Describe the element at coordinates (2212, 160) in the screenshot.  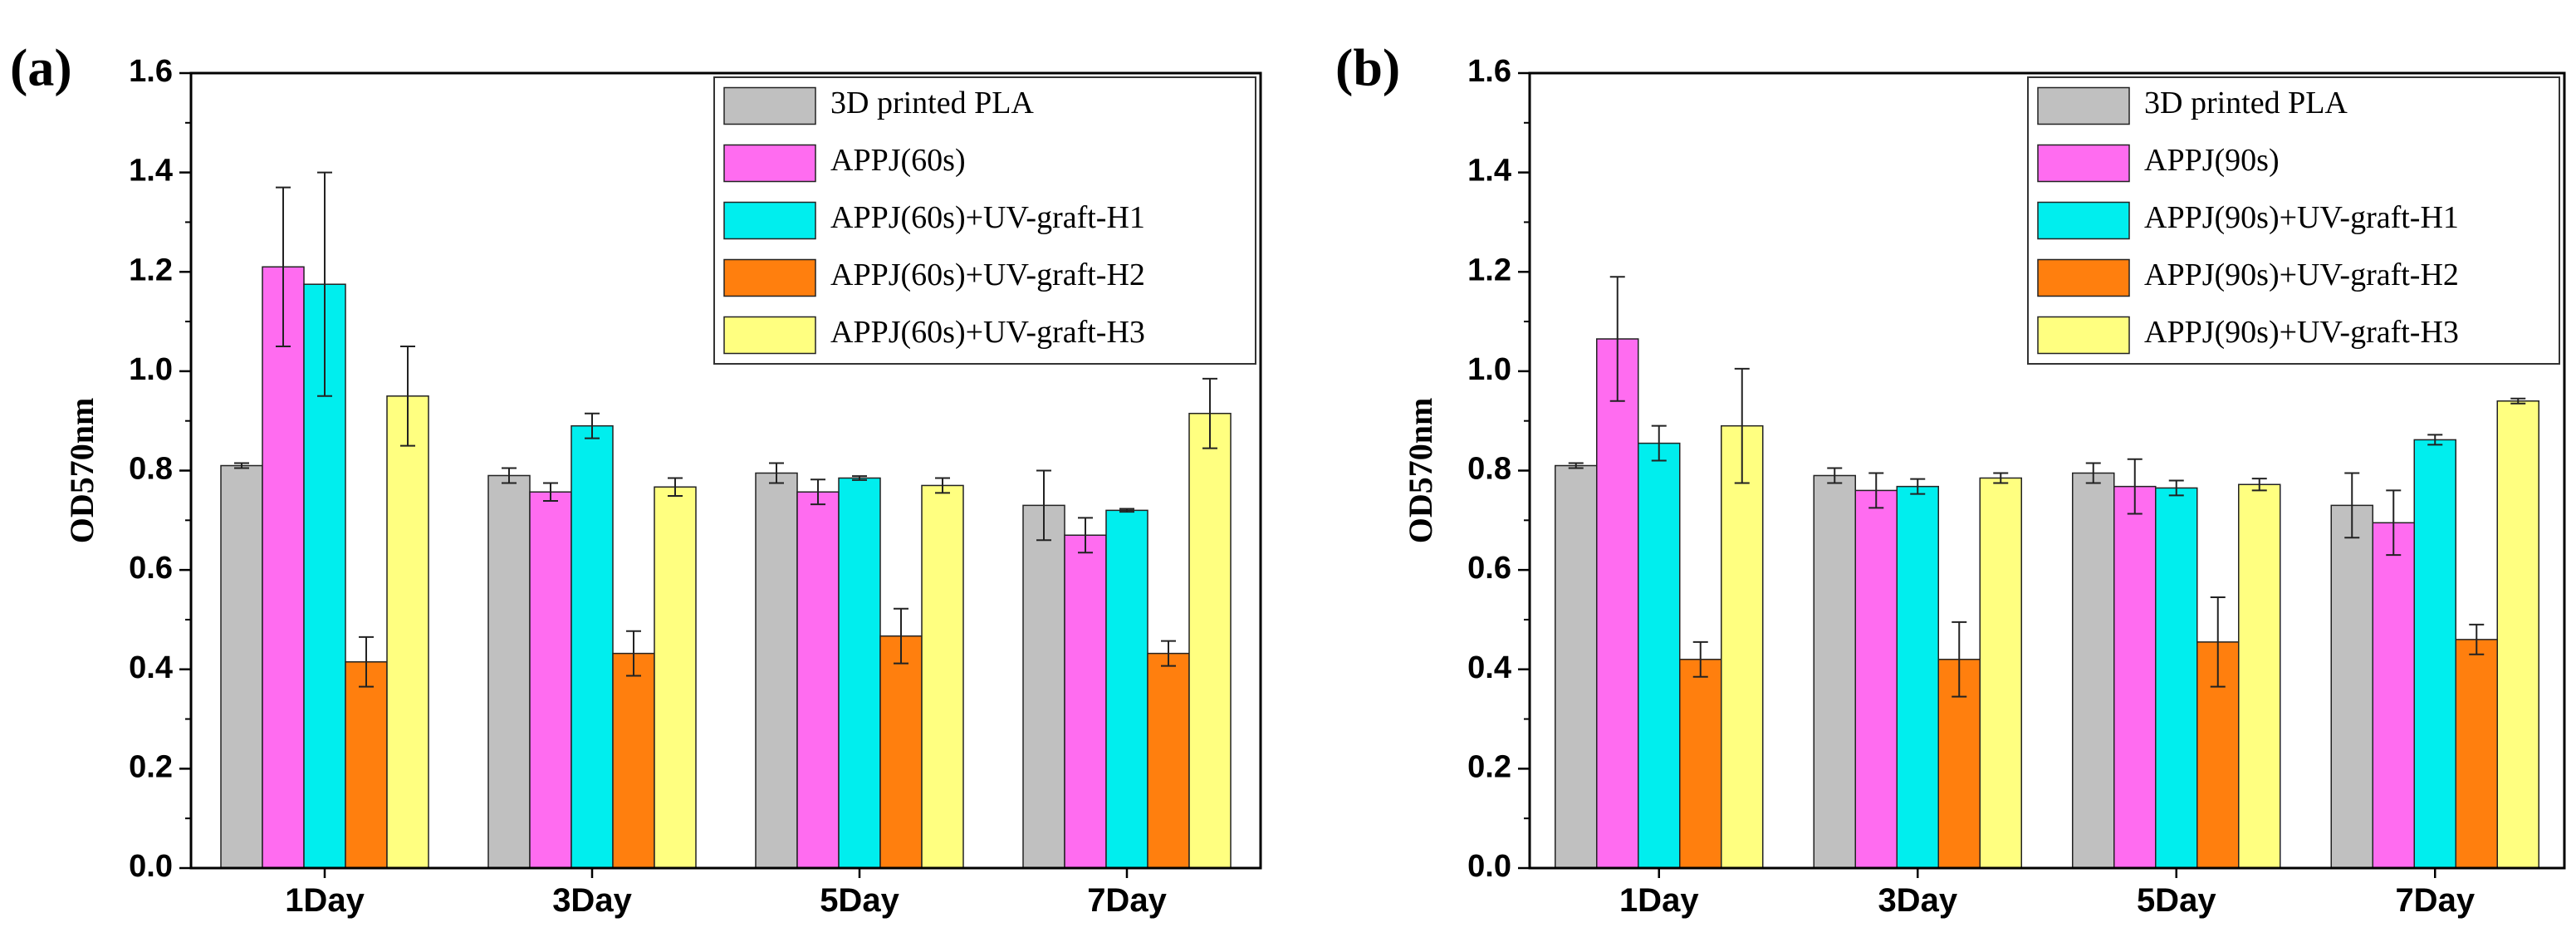
I see `legend-label: APPJ(90s)` at that location.